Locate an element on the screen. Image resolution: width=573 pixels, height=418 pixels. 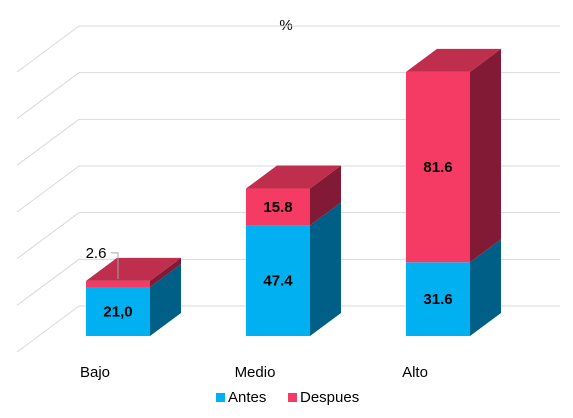
data-label: 21,0 is located at coordinates (117, 312).